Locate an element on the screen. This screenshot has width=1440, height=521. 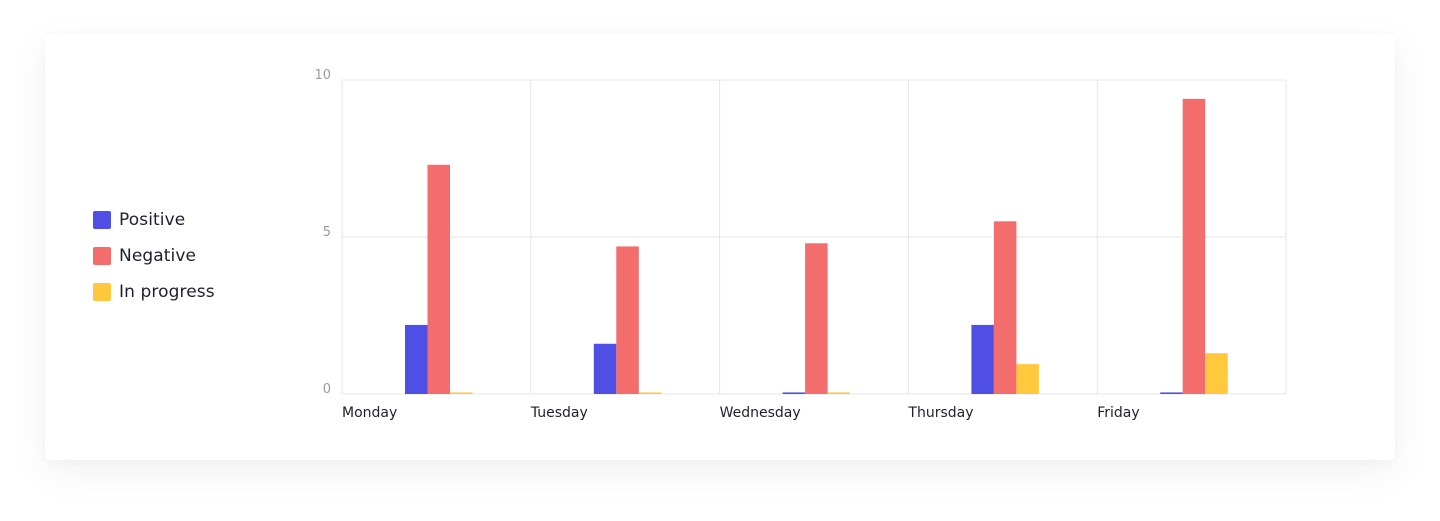
x-tick-label: Friday is located at coordinates (1118, 413).